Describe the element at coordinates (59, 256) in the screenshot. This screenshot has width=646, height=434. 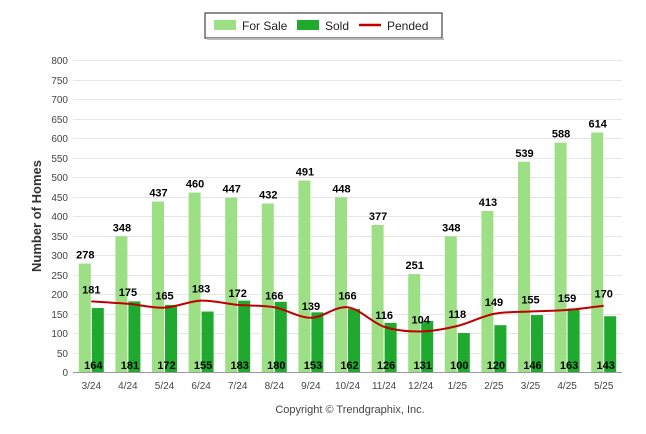
I see `y-tick-label: 300` at that location.